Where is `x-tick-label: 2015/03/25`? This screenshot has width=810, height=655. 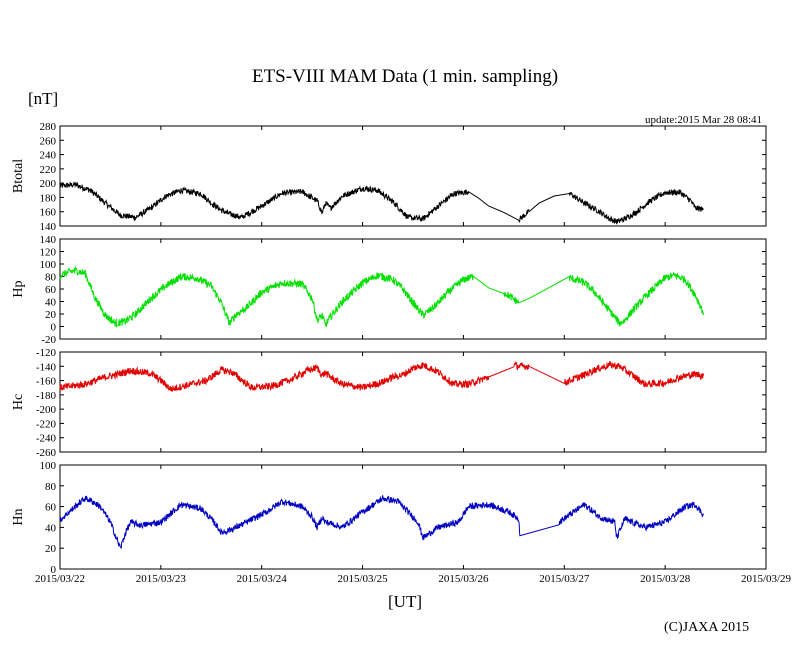
x-tick-label: 2015/03/25 is located at coordinates (363, 579).